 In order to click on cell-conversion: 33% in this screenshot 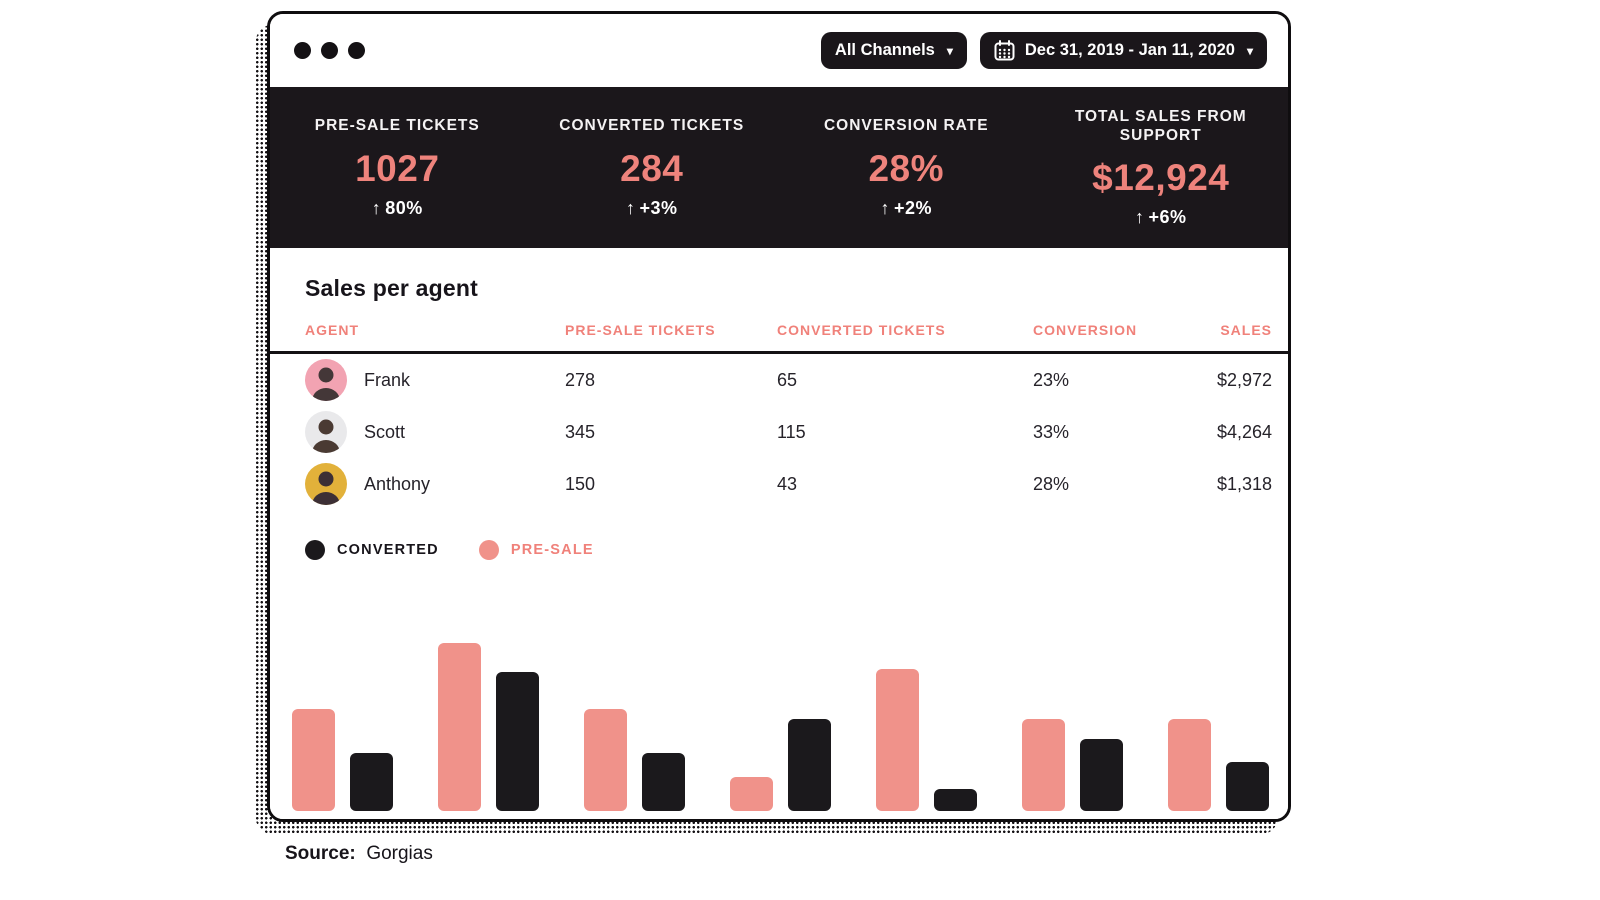, I will do `click(1051, 431)`.